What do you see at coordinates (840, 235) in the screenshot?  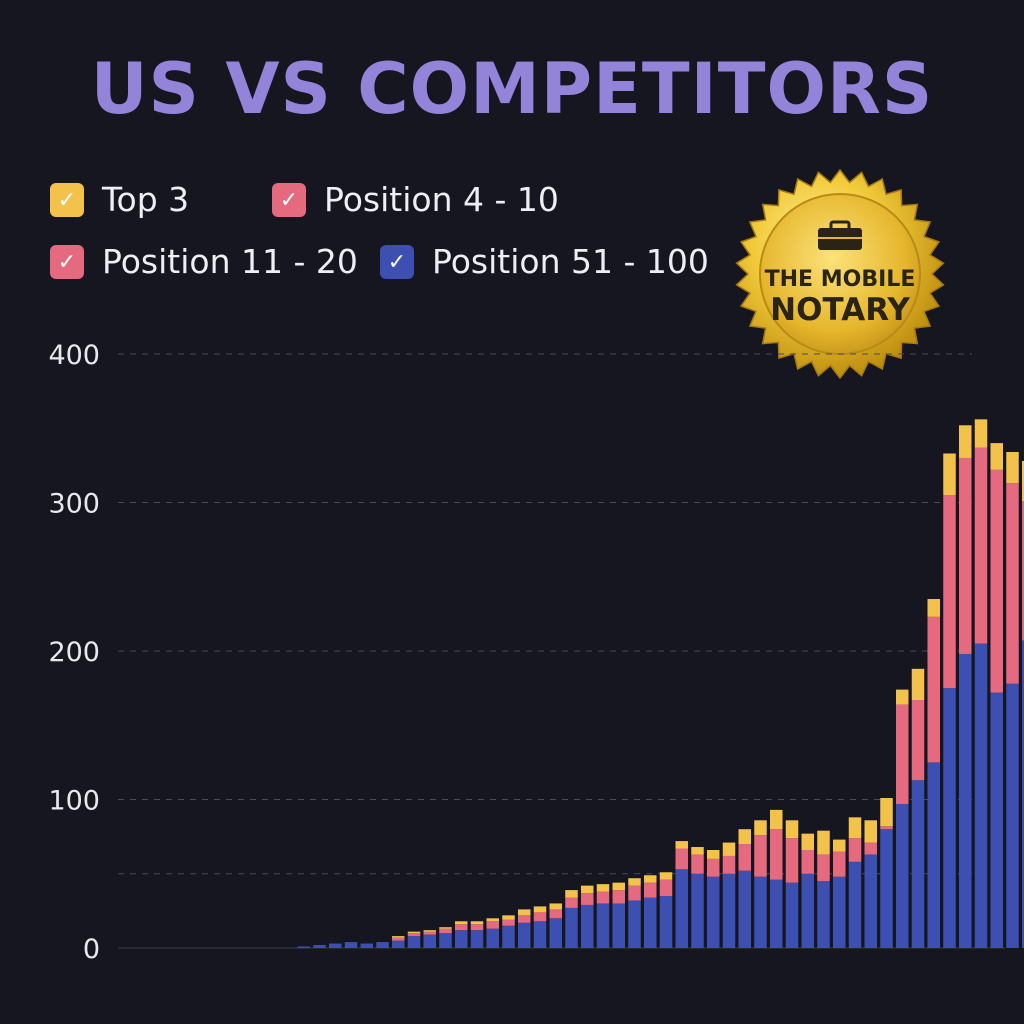 I see `briefcase-icon` at bounding box center [840, 235].